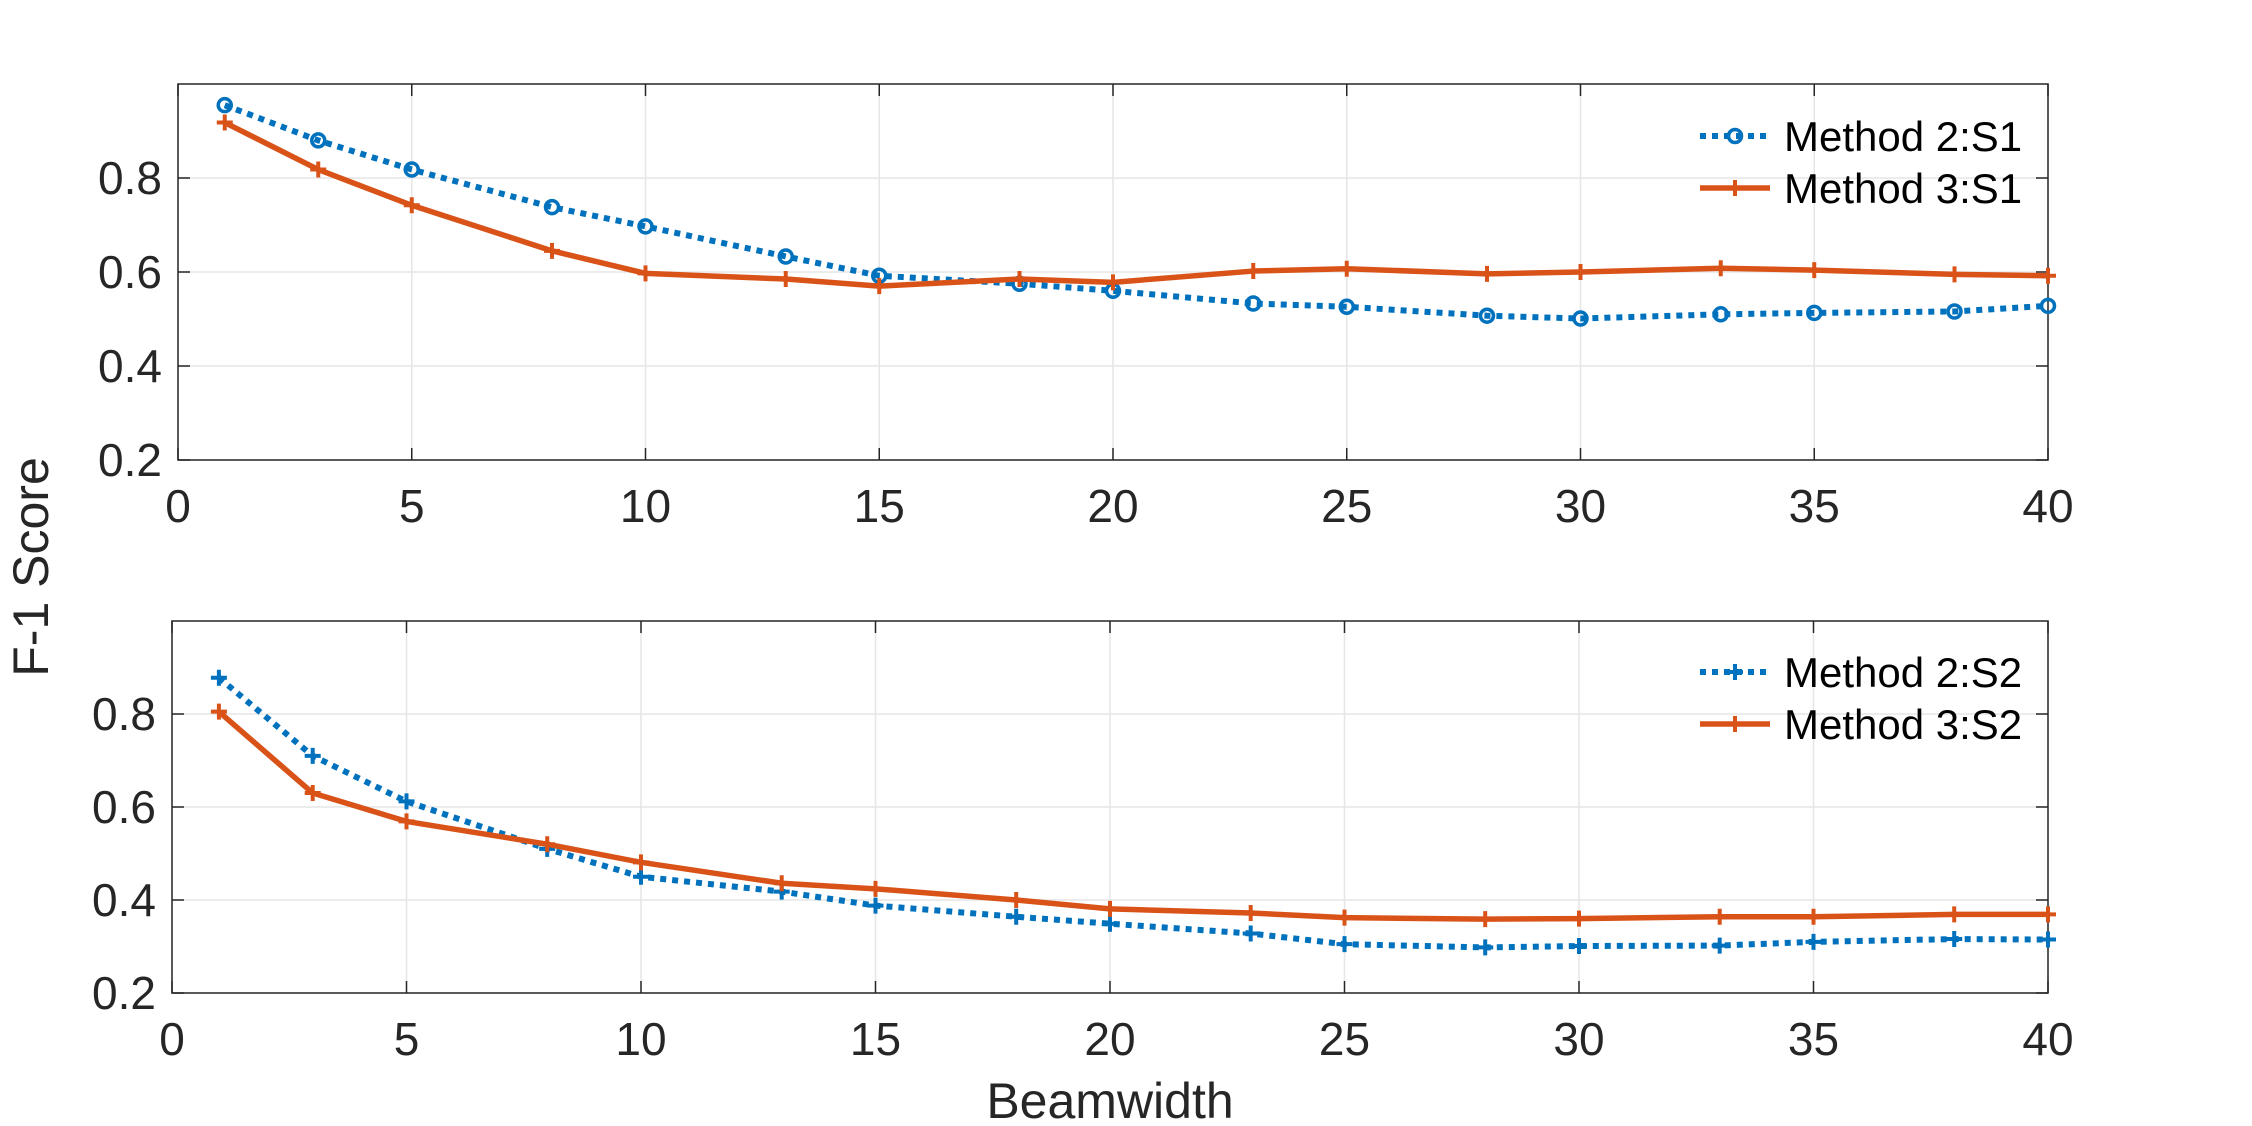 The width and height of the screenshot is (2252, 1126). I want to click on series-method-3-s1, so click(1136, 204).